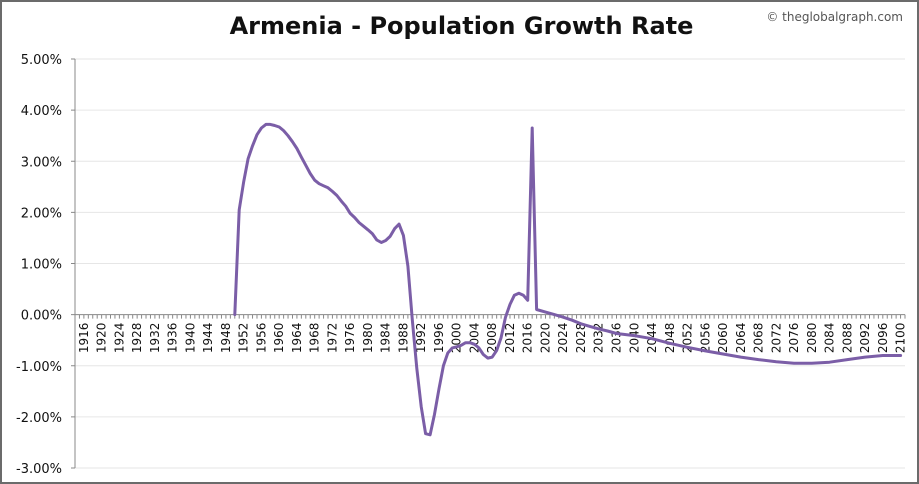  I want to click on x-tick-label: 2008, so click(492, 338).